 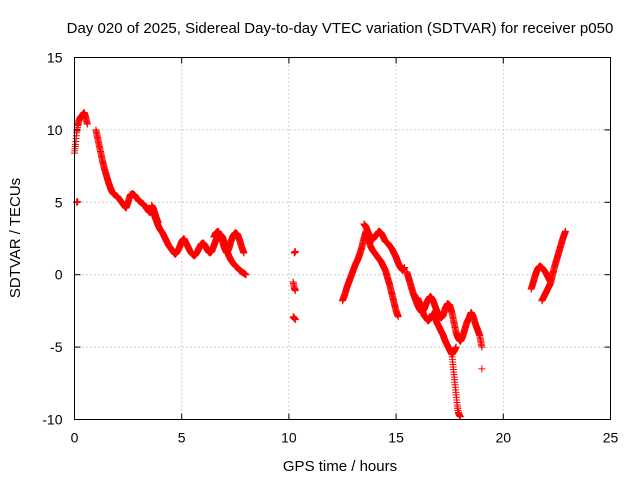 What do you see at coordinates (340, 466) in the screenshot?
I see `x-axis-label: GPS time / hours` at bounding box center [340, 466].